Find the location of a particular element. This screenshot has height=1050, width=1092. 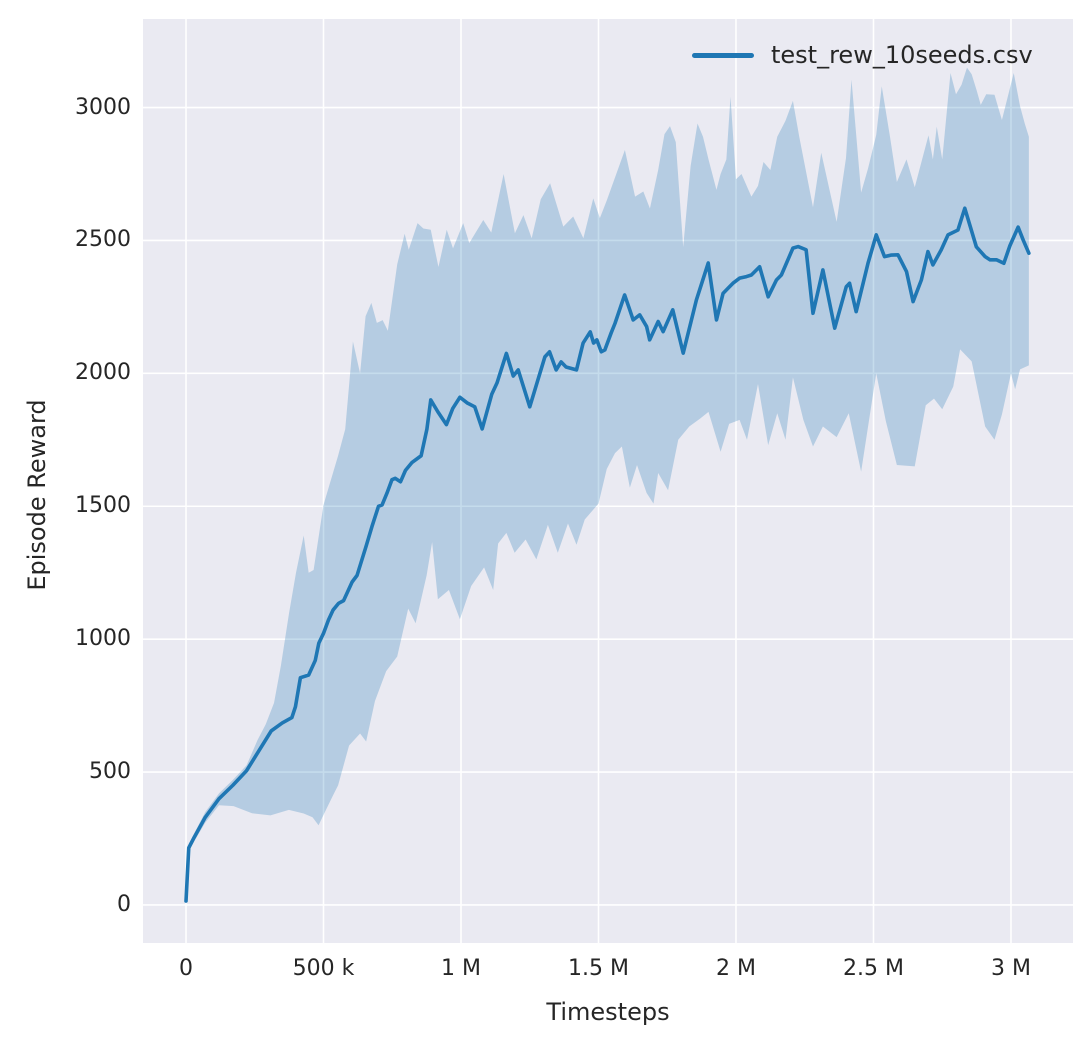

y-tick-label: 1500 is located at coordinates (103, 506).